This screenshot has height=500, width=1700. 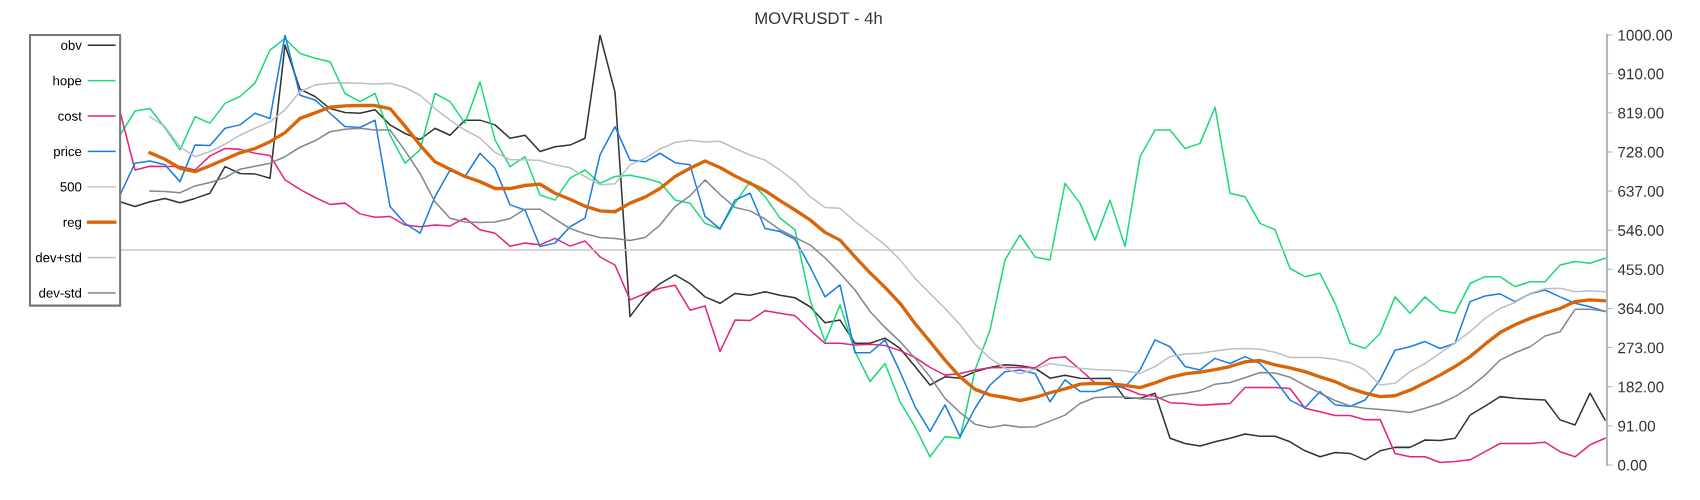 I want to click on y-tick-label: 455.00, so click(x=1640, y=270).